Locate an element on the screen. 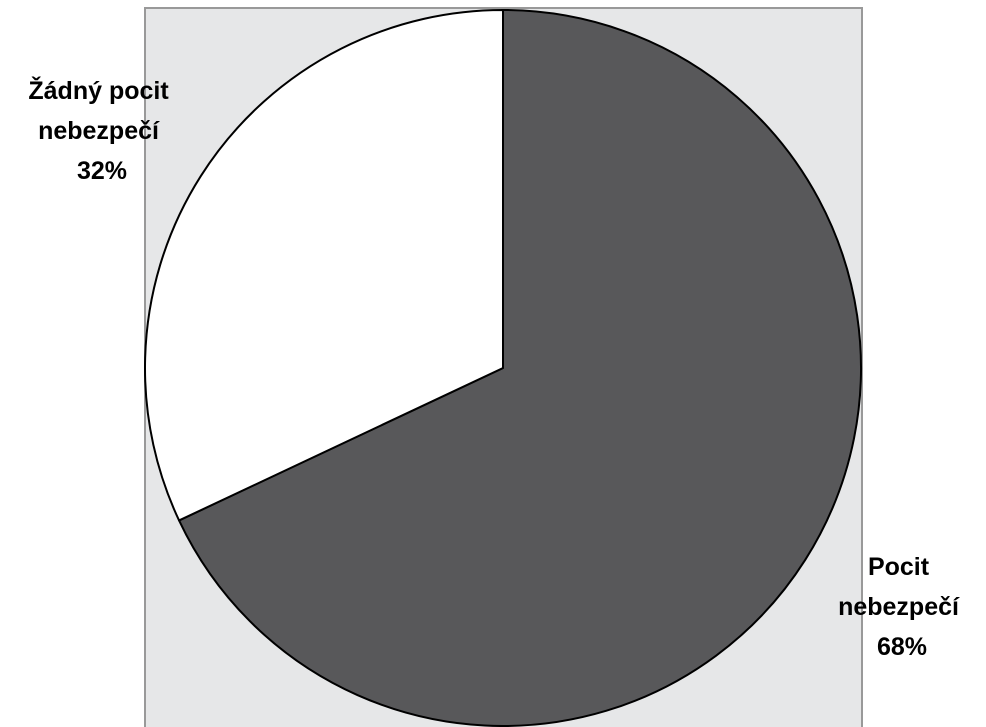  slice-label-no-danger-percent: 32% is located at coordinates (102, 171).